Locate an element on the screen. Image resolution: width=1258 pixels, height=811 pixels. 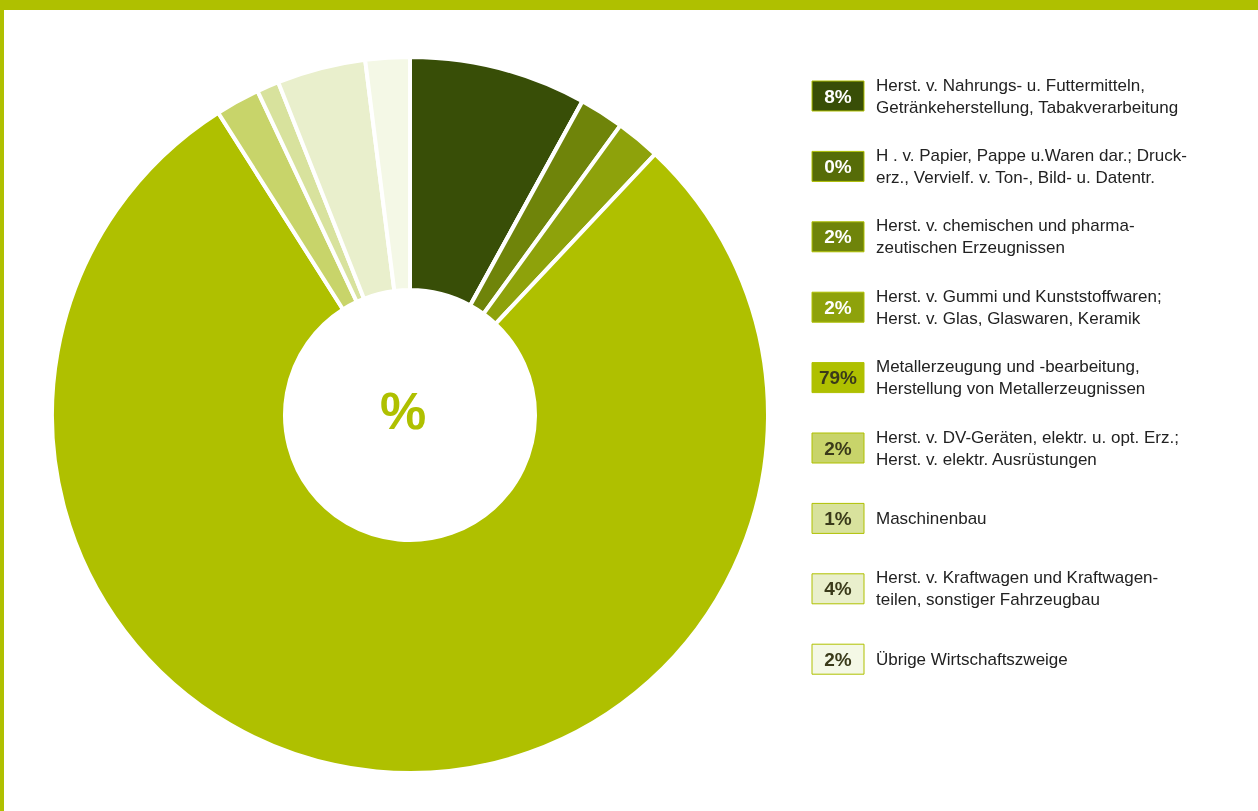
legend-label: Metallerzeugung und -bearbeitung, Herstellung von Metallerzeugnissen is located at coordinates (1011, 378).